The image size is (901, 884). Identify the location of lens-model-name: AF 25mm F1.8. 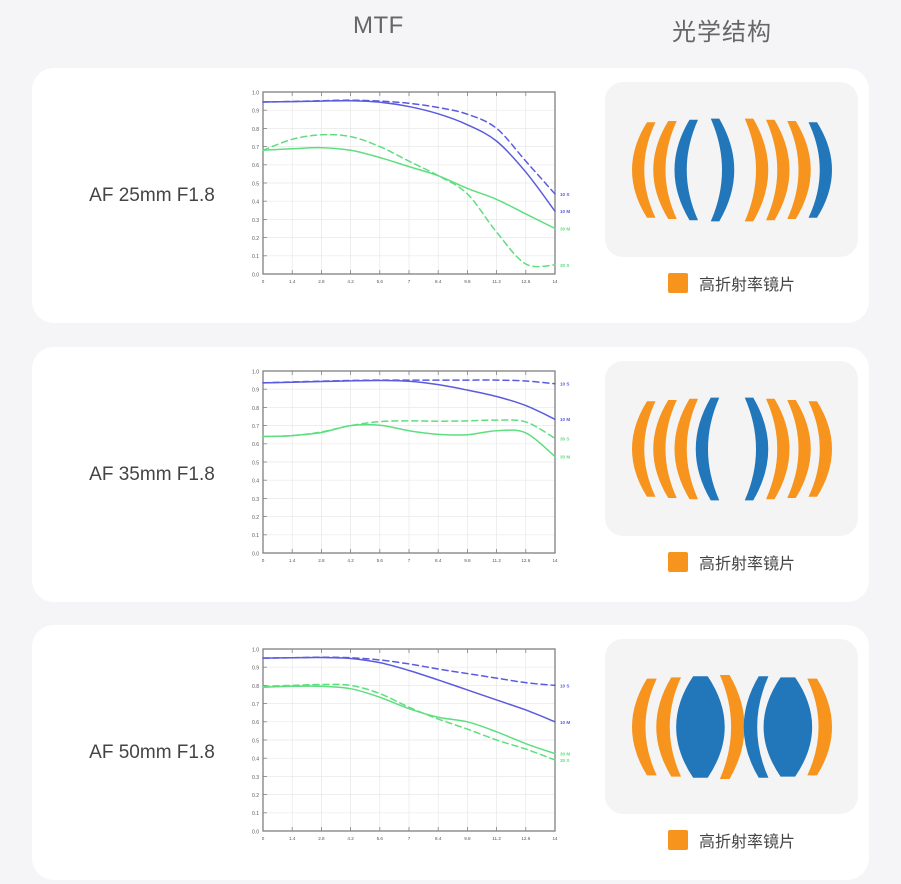
(152, 195).